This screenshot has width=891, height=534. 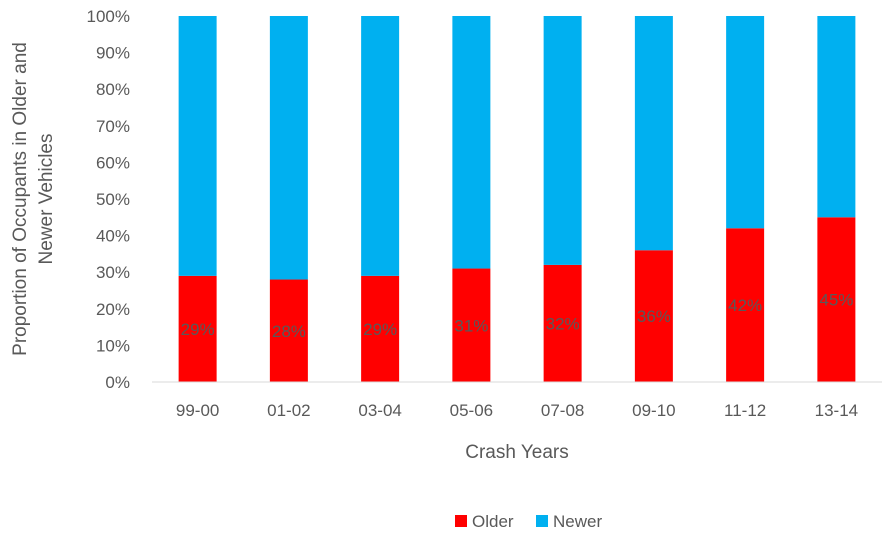 What do you see at coordinates (542, 521) in the screenshot?
I see `legend-swatch-newer` at bounding box center [542, 521].